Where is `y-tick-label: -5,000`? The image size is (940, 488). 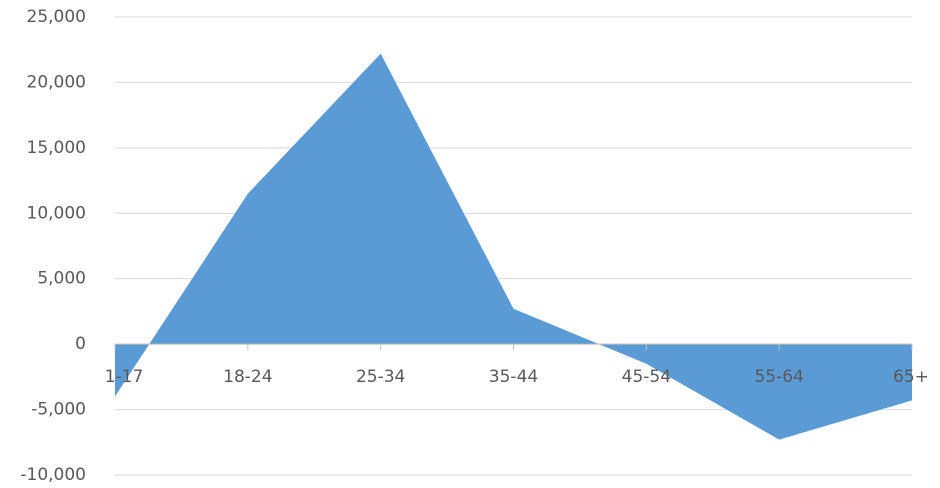
y-tick-label: -5,000 is located at coordinates (58, 410).